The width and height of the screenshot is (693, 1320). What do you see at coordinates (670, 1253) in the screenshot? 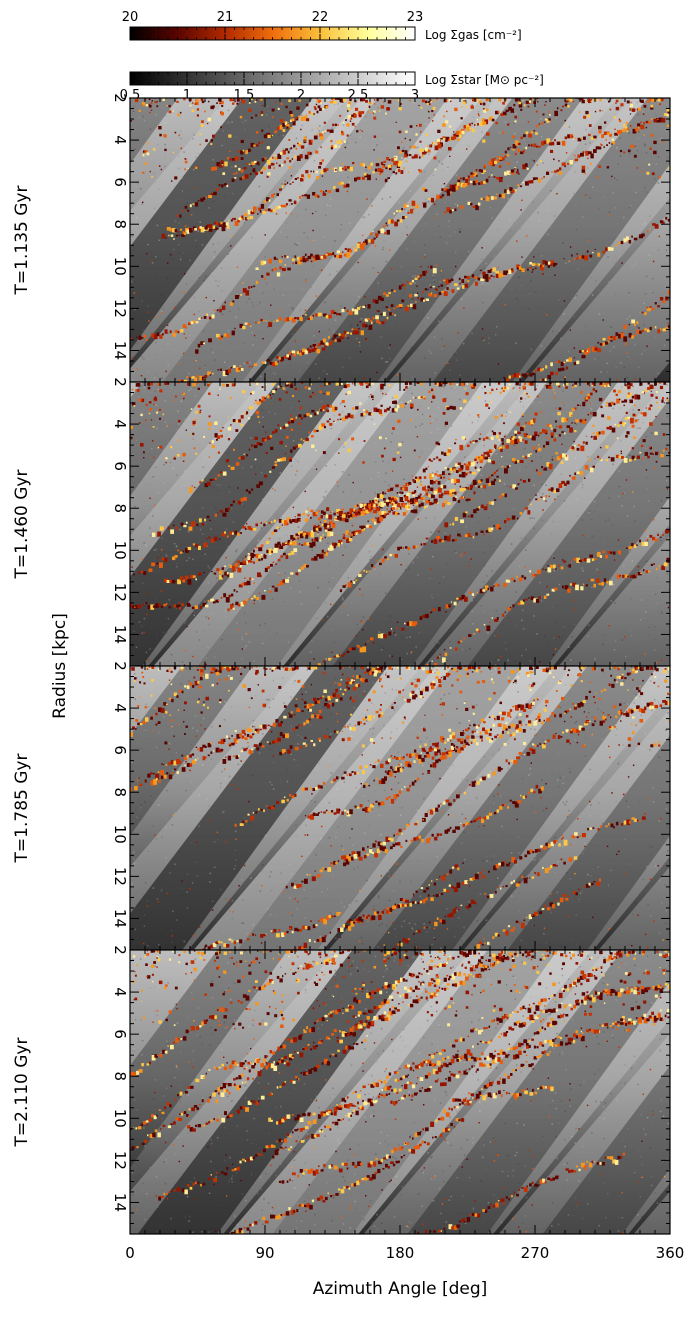
I see `x-tick-label: 360` at bounding box center [670, 1253].